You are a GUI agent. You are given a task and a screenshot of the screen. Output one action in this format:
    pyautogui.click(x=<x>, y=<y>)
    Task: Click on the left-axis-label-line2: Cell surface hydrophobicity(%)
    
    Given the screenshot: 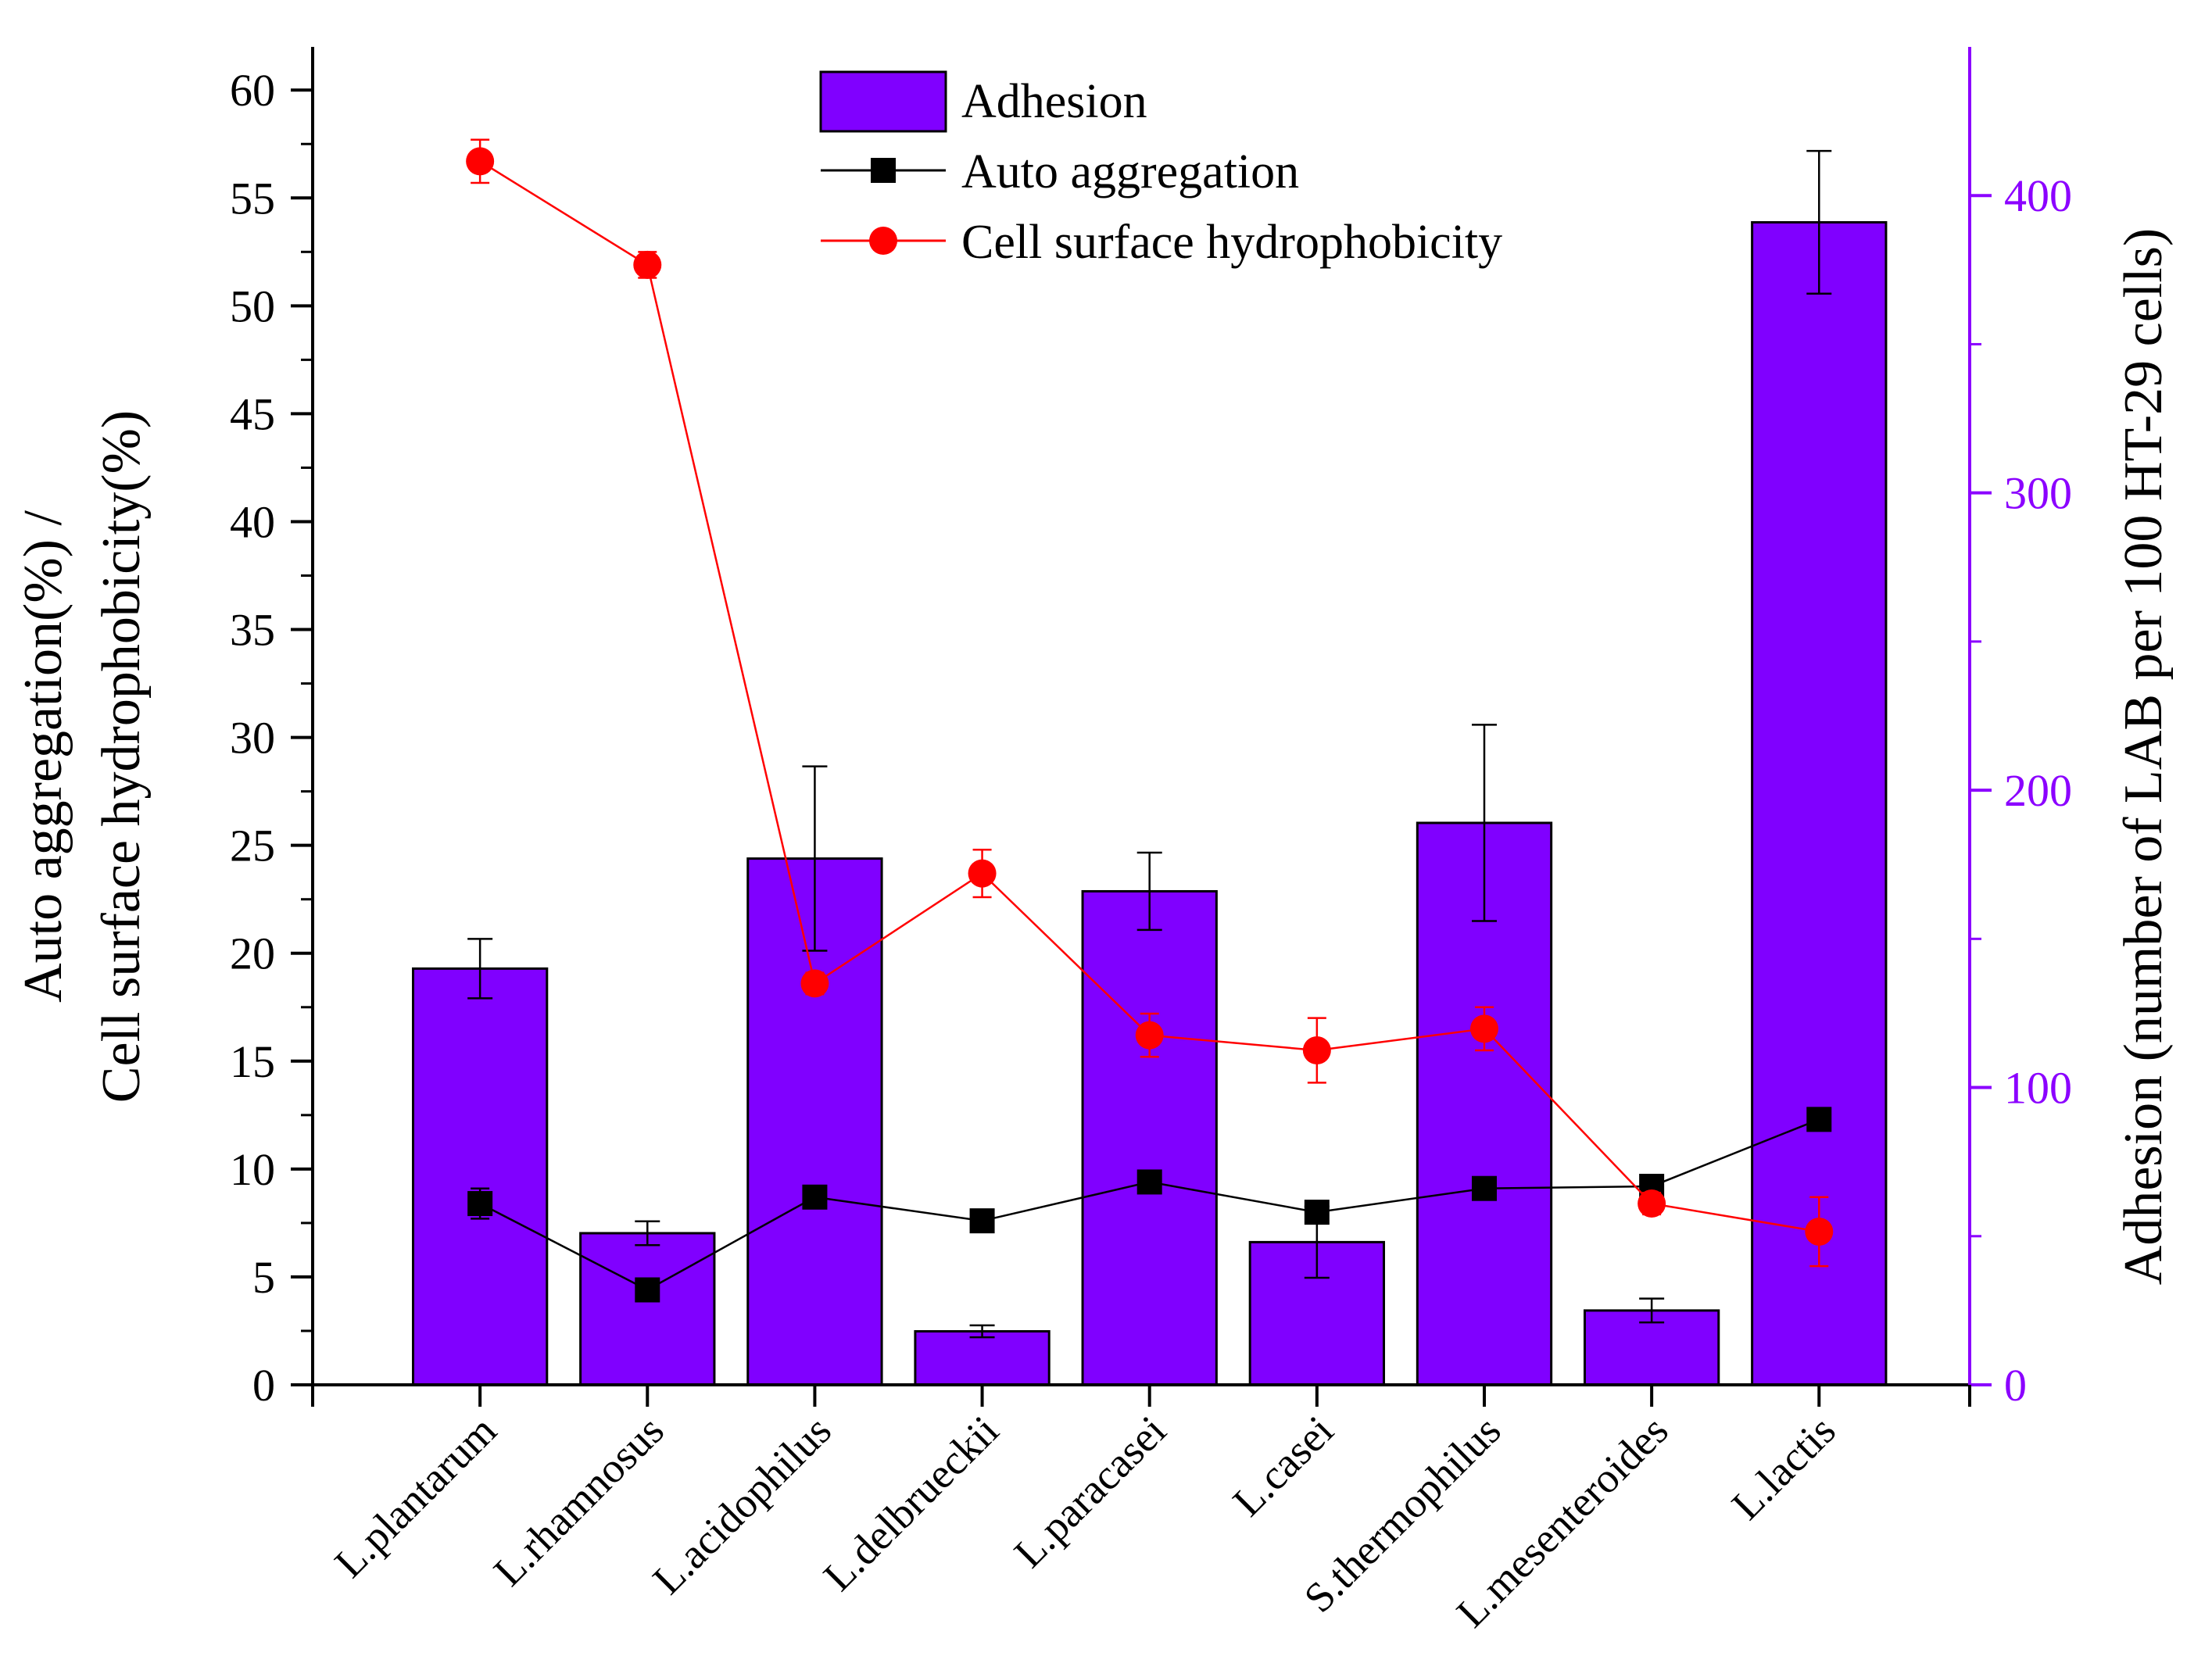 What is the action you would take?
    pyautogui.click(x=121, y=756)
    